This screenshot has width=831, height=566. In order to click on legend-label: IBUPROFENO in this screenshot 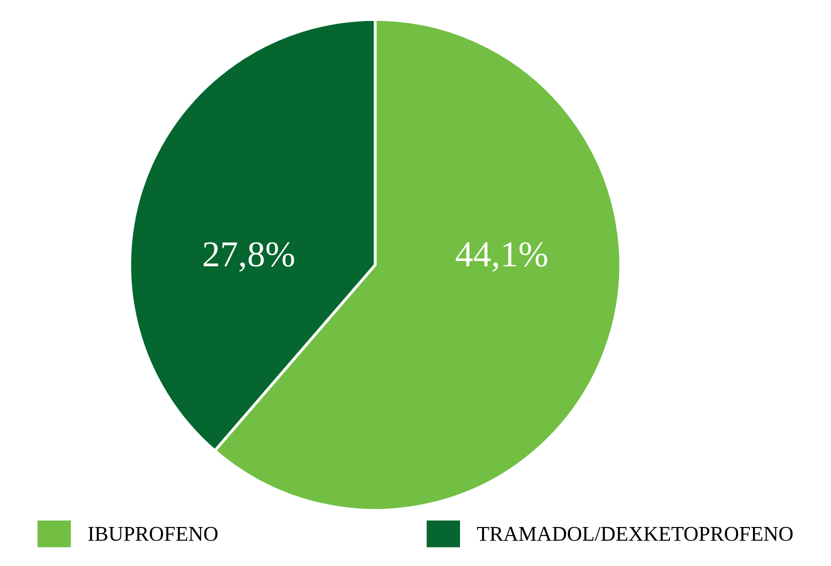, I will do `click(153, 533)`.